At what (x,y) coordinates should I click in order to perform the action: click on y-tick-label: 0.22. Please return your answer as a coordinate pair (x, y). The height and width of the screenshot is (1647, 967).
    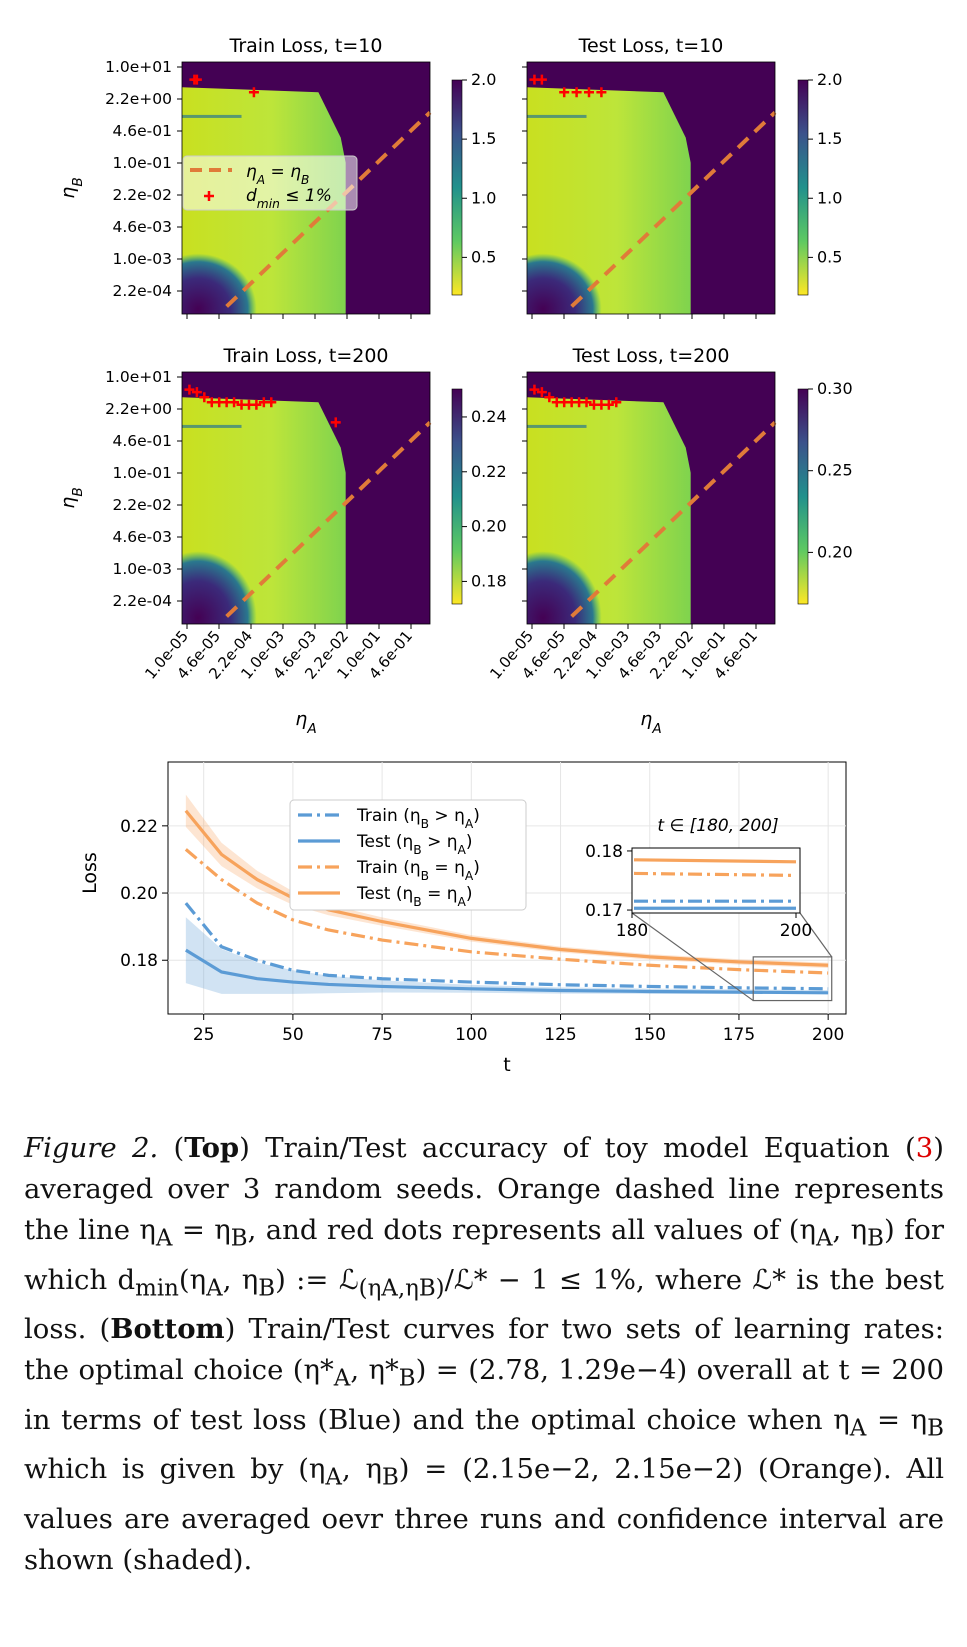
    Looking at the image, I should click on (139, 827).